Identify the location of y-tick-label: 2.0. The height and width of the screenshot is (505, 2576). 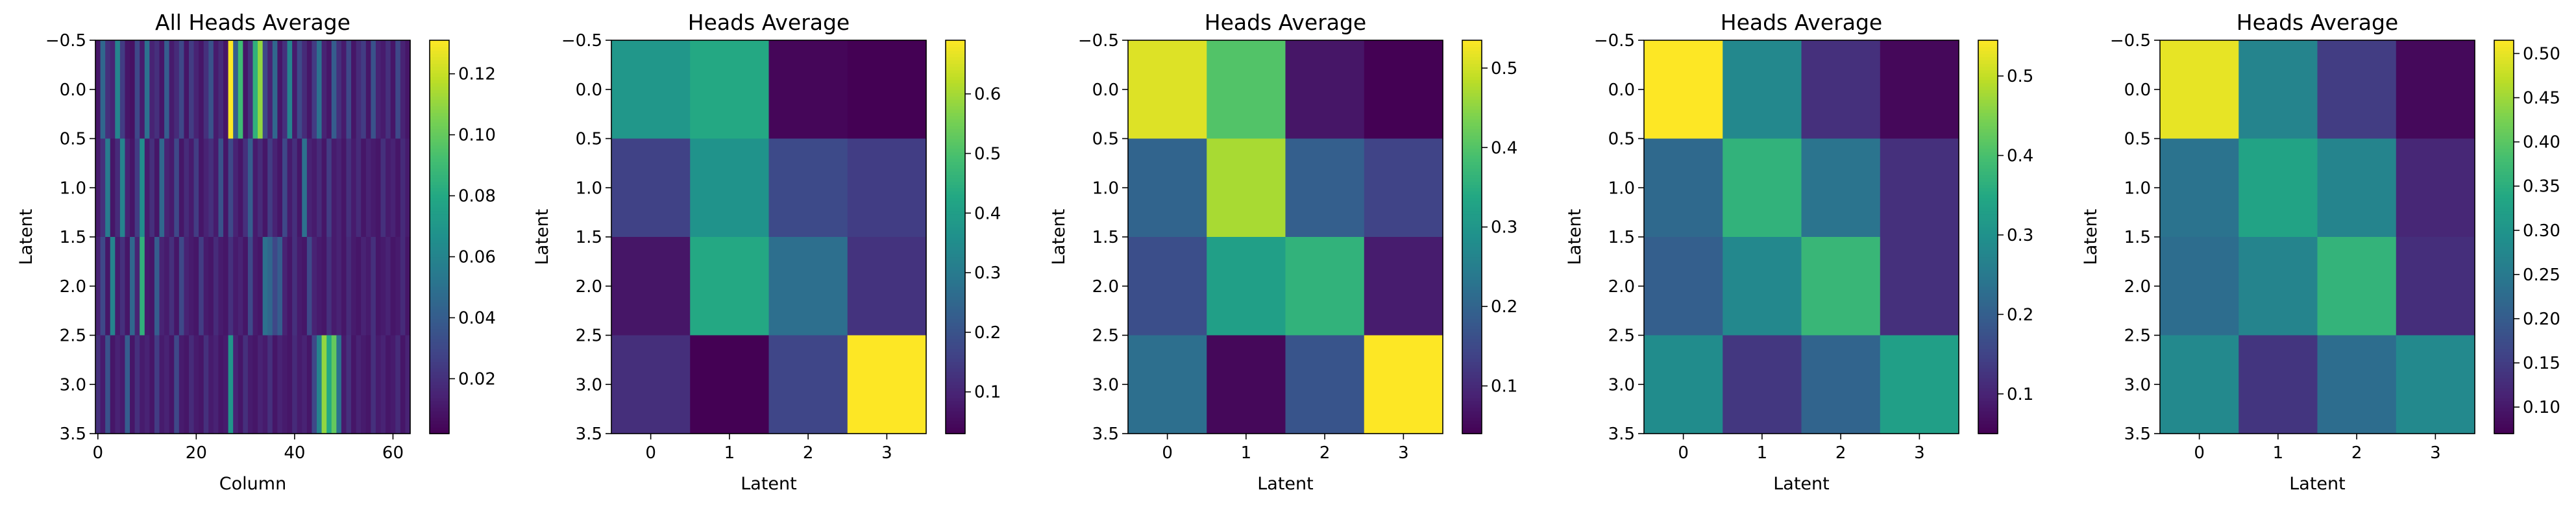
(73, 287).